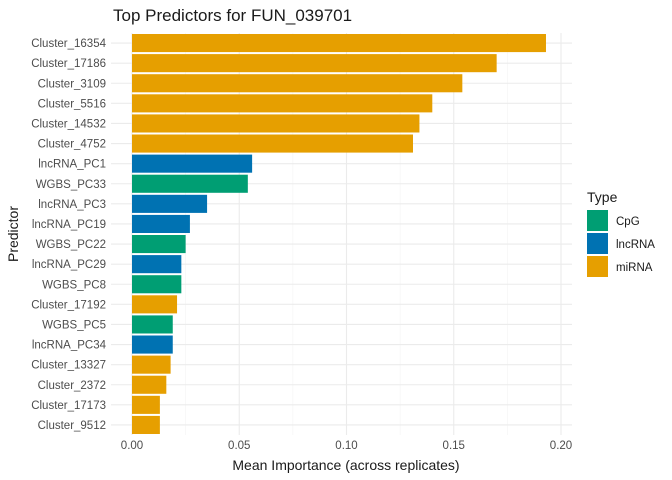 This screenshot has width=672, height=480. I want to click on y-tick-label: lncRNA_PC29, so click(69, 265).